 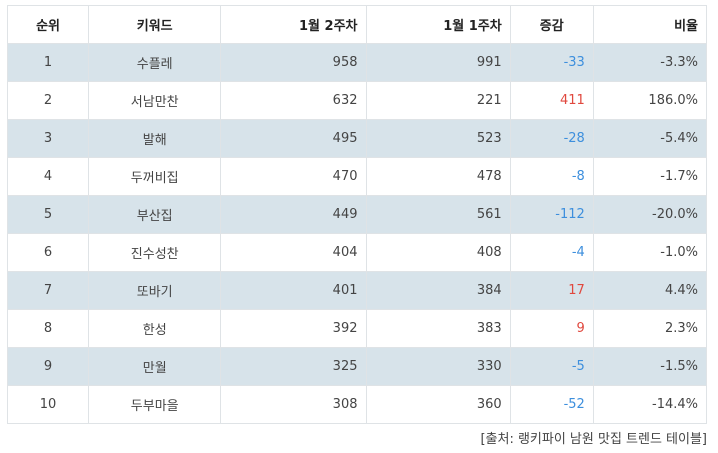 I want to click on table-row: 5 부산집 449 561 -112 -20.0%, so click(x=357, y=214).